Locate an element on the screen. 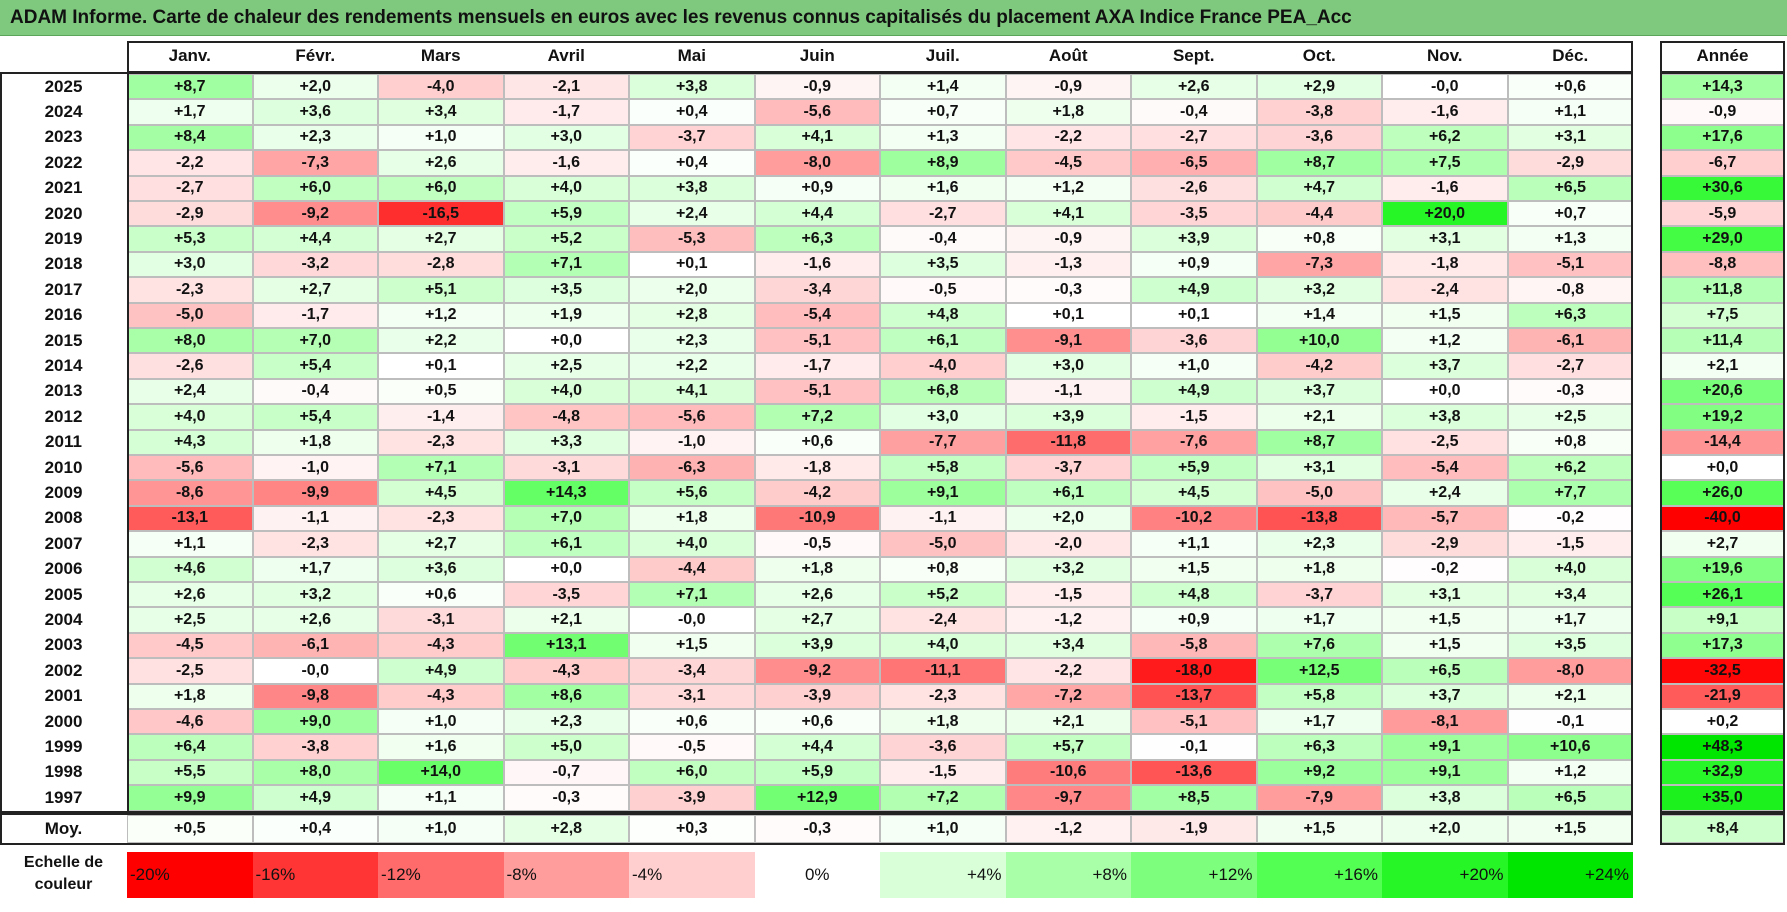 The height and width of the screenshot is (912, 1787). row-year-label: 2002 is located at coordinates (63, 670).